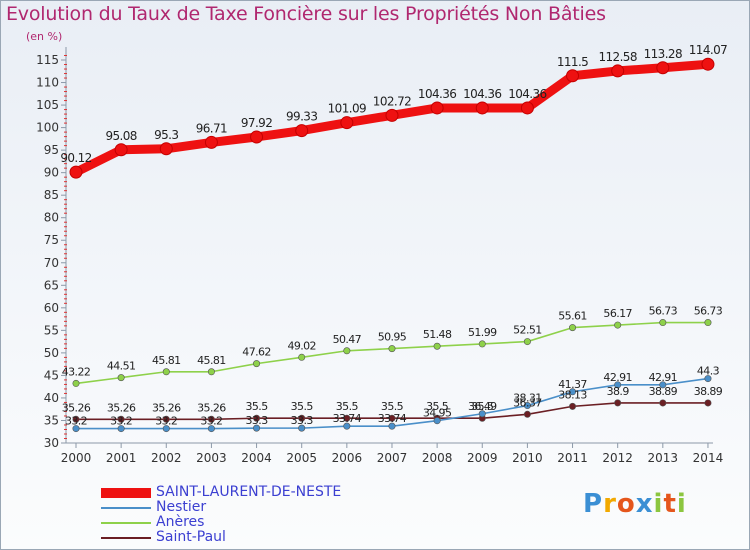 The image size is (750, 550). I want to click on data-label: 51.99, so click(482, 332).